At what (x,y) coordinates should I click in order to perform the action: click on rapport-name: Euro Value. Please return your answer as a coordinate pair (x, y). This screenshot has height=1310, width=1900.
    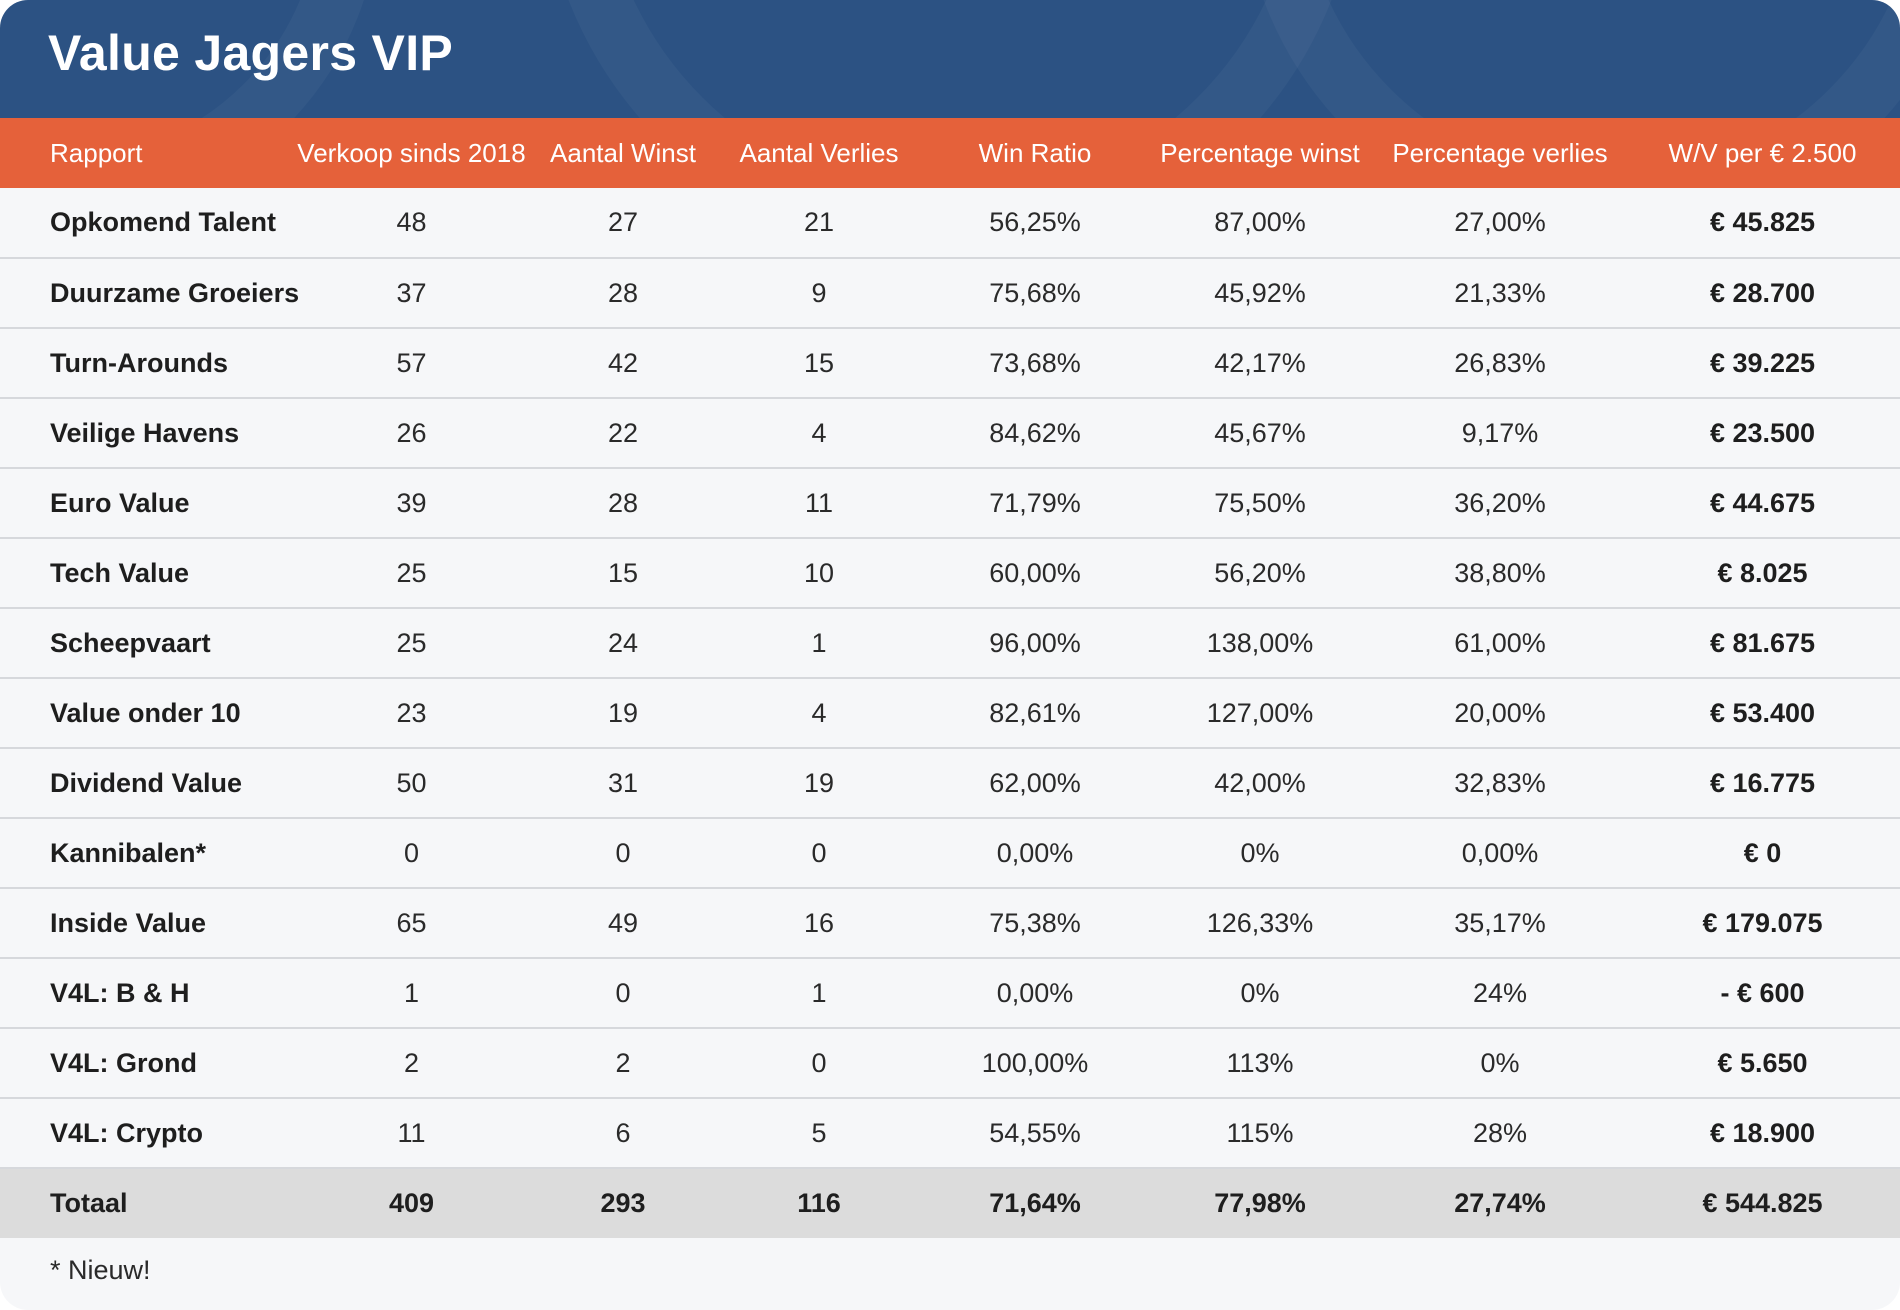
    Looking at the image, I should click on (120, 502).